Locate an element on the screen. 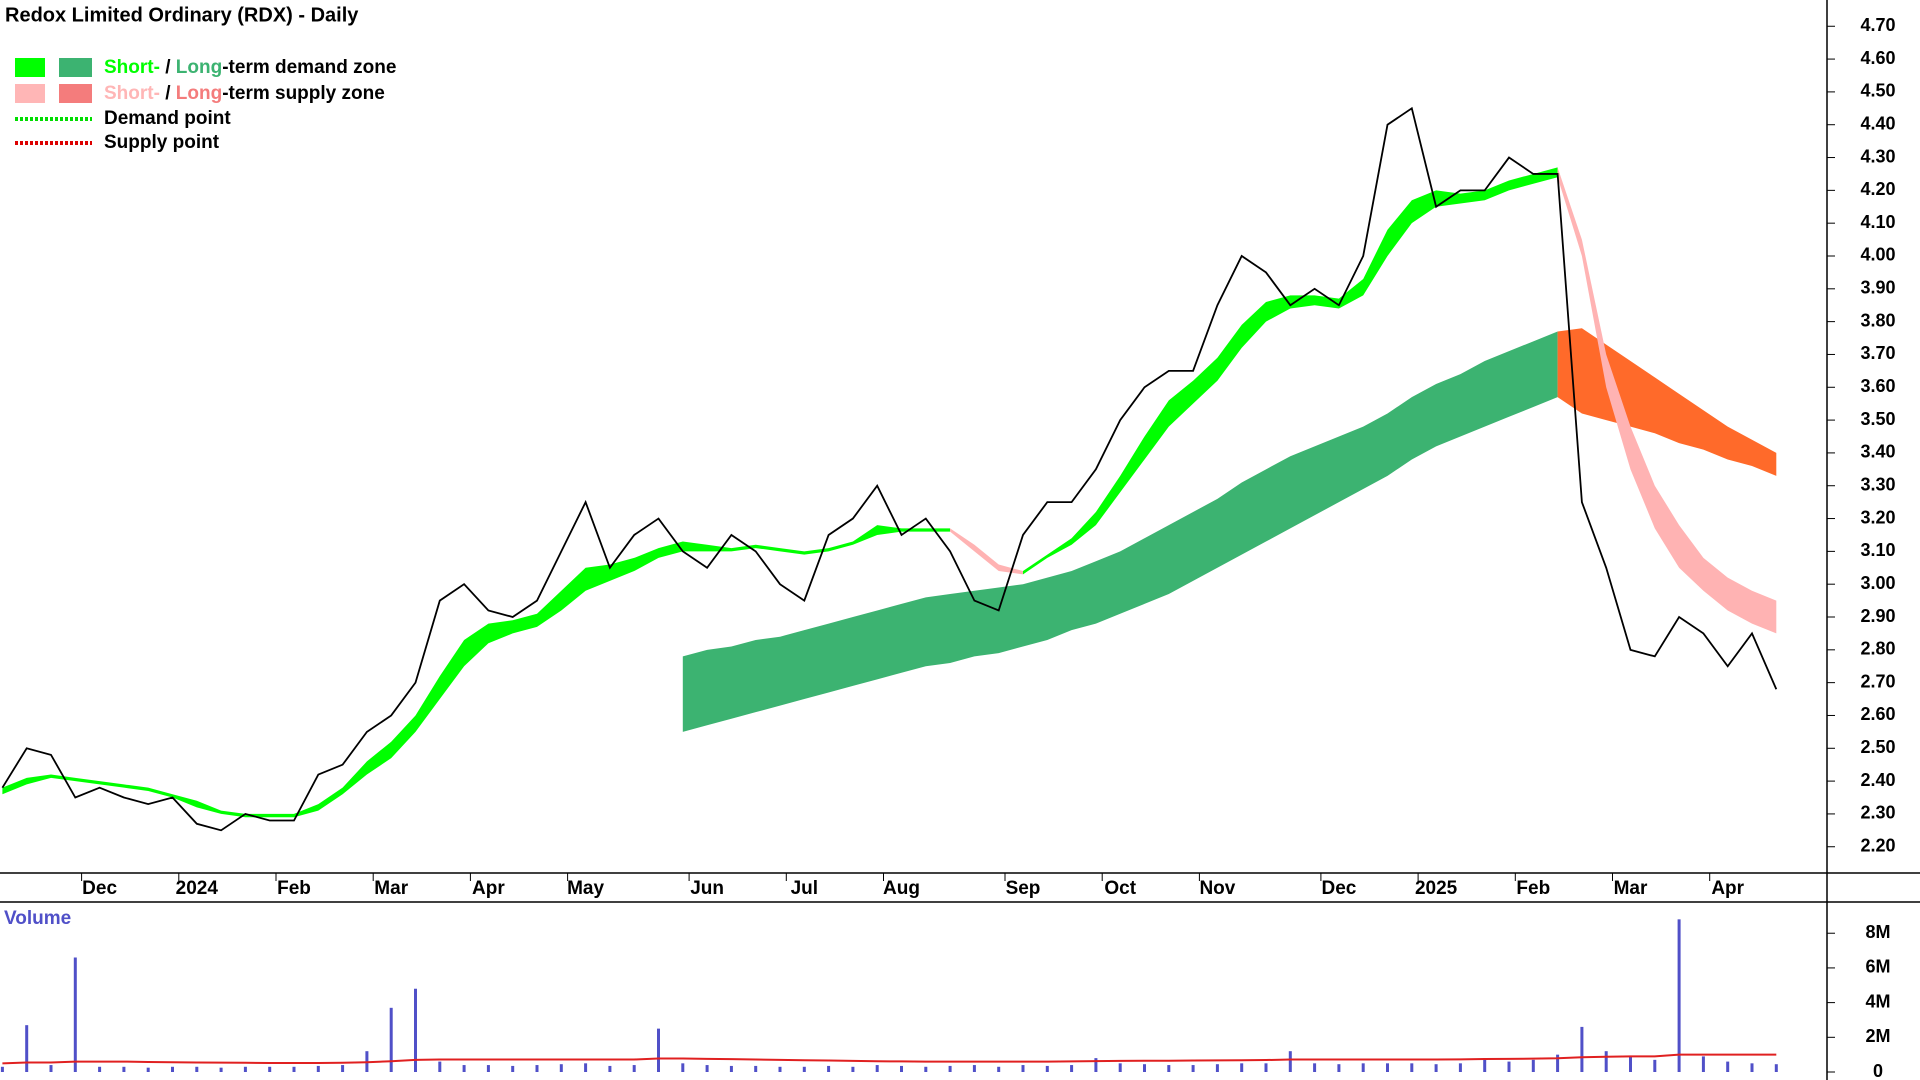 Image resolution: width=1920 pixels, height=1080 pixels. x-tick-label: Jul is located at coordinates (804, 888).